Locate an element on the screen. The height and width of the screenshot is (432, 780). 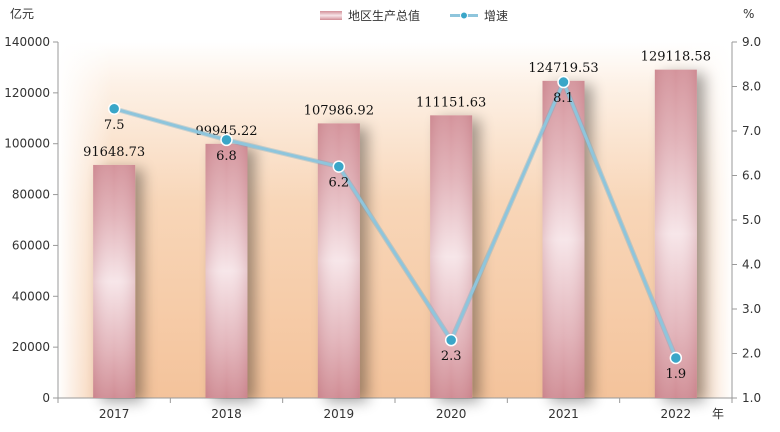
bar-value-label: 91648.73 is located at coordinates (114, 152).